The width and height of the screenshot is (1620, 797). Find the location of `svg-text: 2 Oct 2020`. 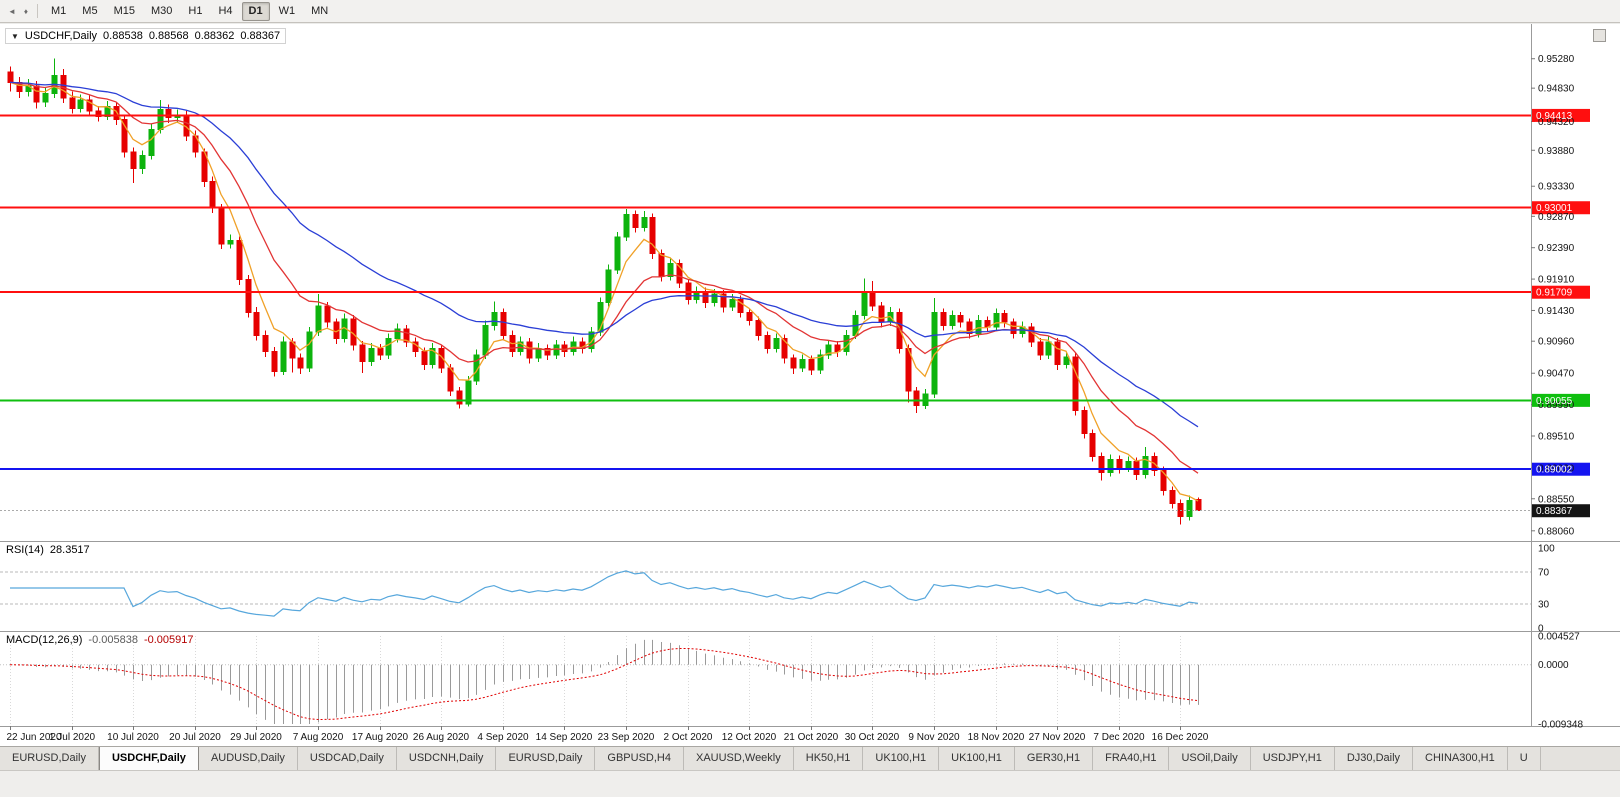

svg-text: 2 Oct 2020 is located at coordinates (688, 737).